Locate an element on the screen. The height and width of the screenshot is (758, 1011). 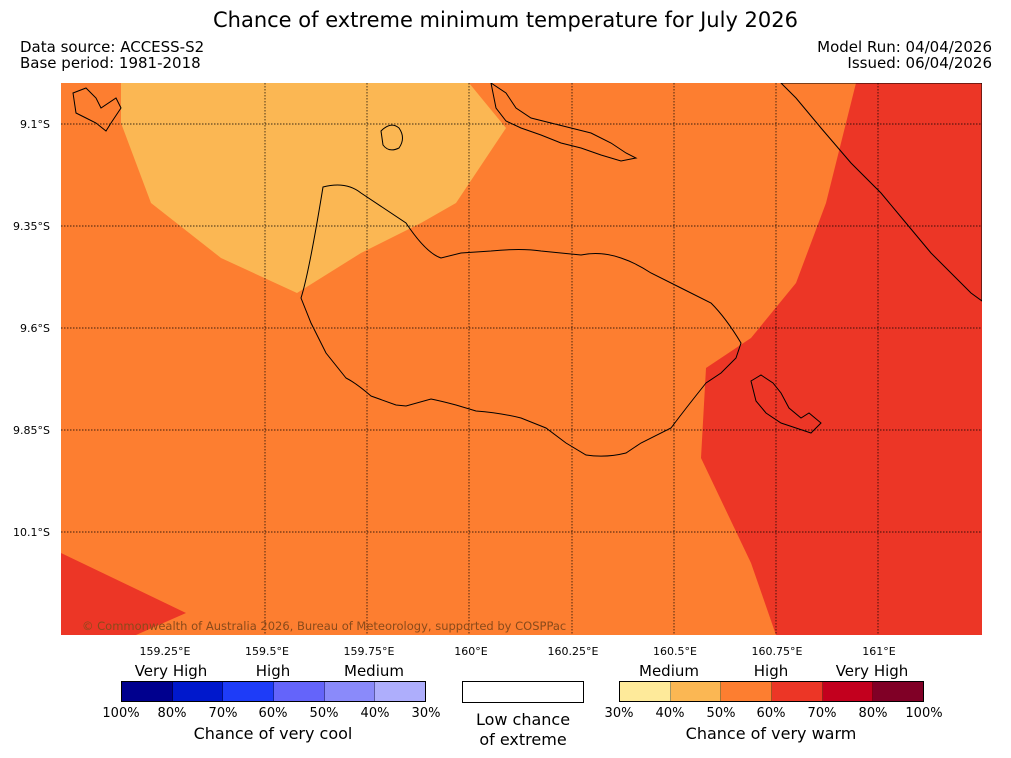
cool-pct: 60% is located at coordinates (273, 713).